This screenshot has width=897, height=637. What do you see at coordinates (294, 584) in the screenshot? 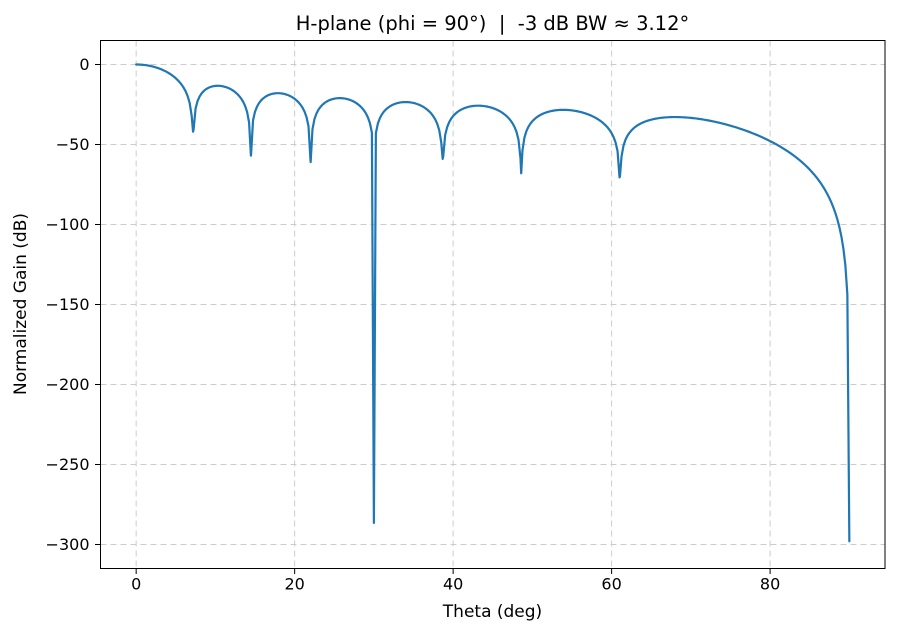
I see `x-tick-label: 20` at bounding box center [294, 584].